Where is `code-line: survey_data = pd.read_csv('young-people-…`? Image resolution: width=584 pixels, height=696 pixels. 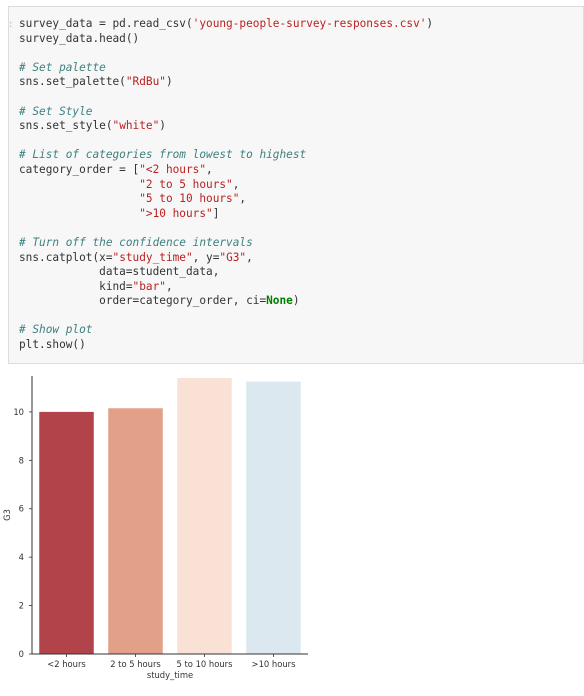
code-line: survey_data = pd.read_csv('young-people-… is located at coordinates (226, 24).